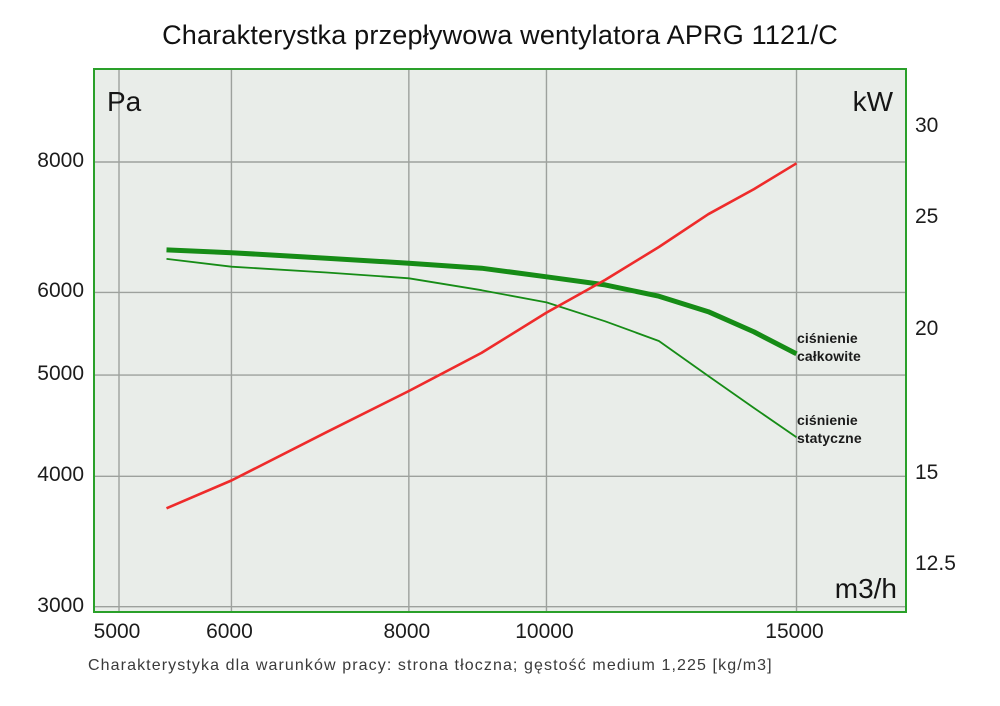  I want to click on left-axis-tick-label: 6000, so click(60, 291).